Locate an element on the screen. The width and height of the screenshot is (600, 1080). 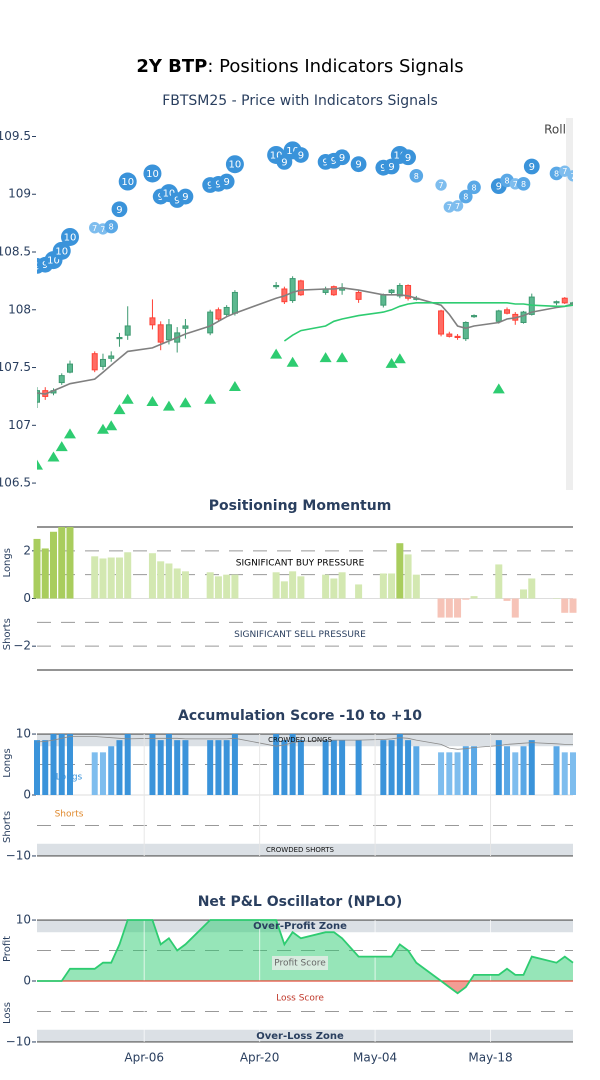
zone is located at coordinates (305, 849).